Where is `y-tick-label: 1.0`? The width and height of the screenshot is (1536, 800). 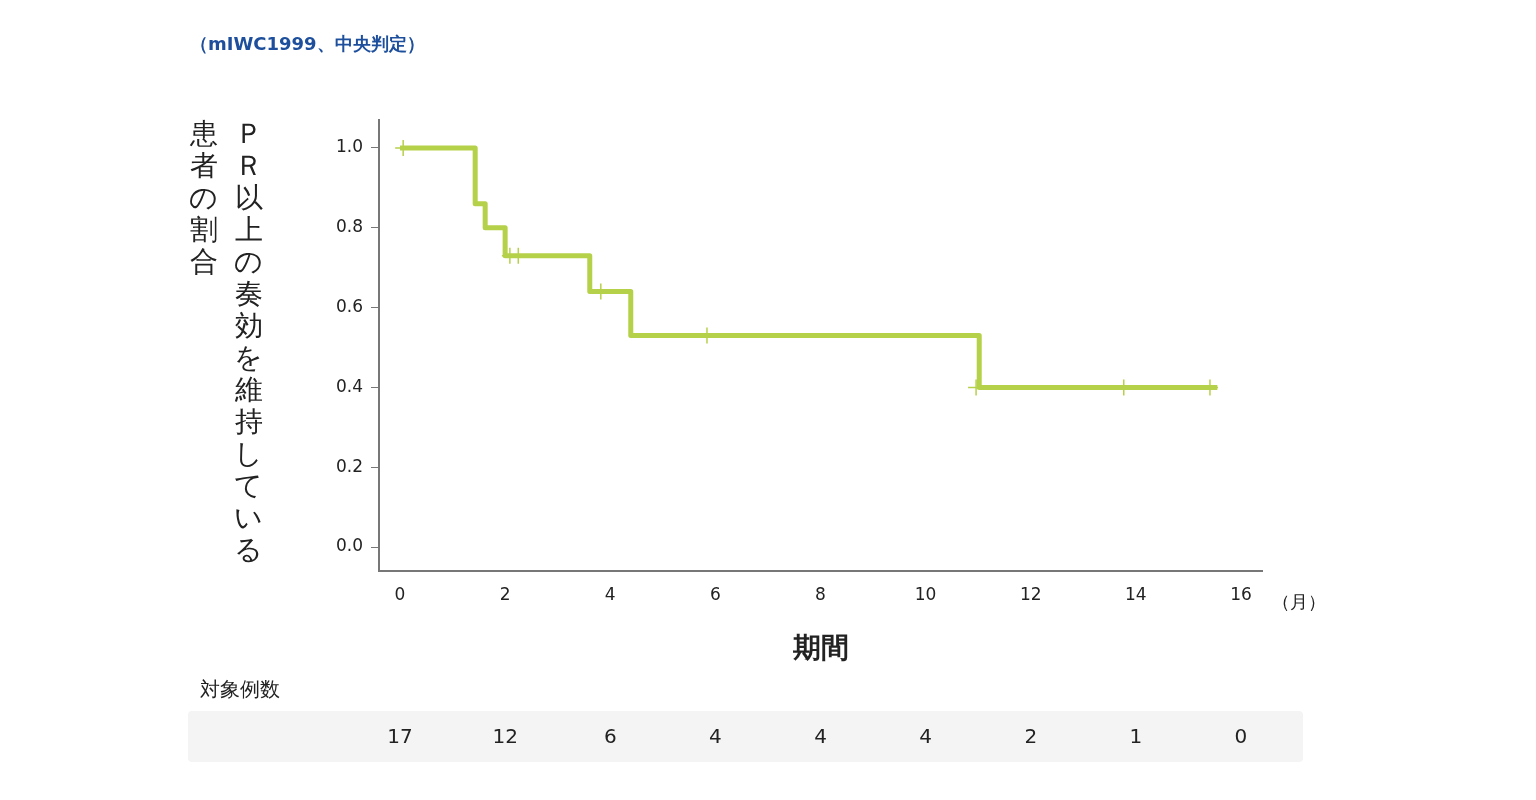 y-tick-label: 1.0 is located at coordinates (349, 146).